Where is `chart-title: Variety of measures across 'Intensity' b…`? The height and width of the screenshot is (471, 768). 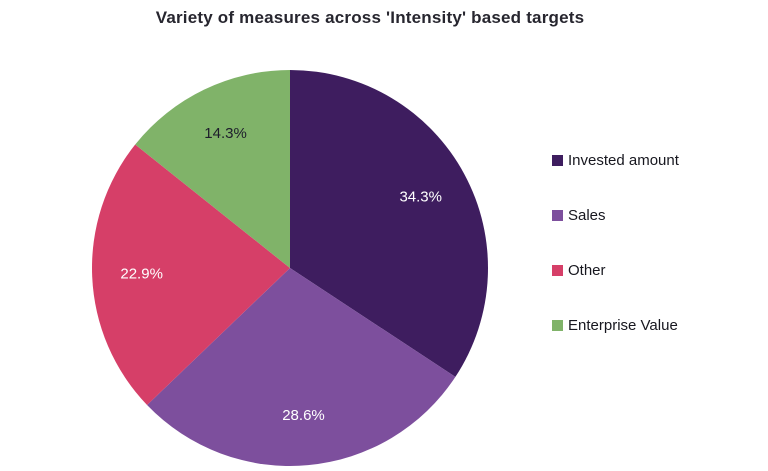
chart-title: Variety of measures across 'Intensity' b… is located at coordinates (370, 17).